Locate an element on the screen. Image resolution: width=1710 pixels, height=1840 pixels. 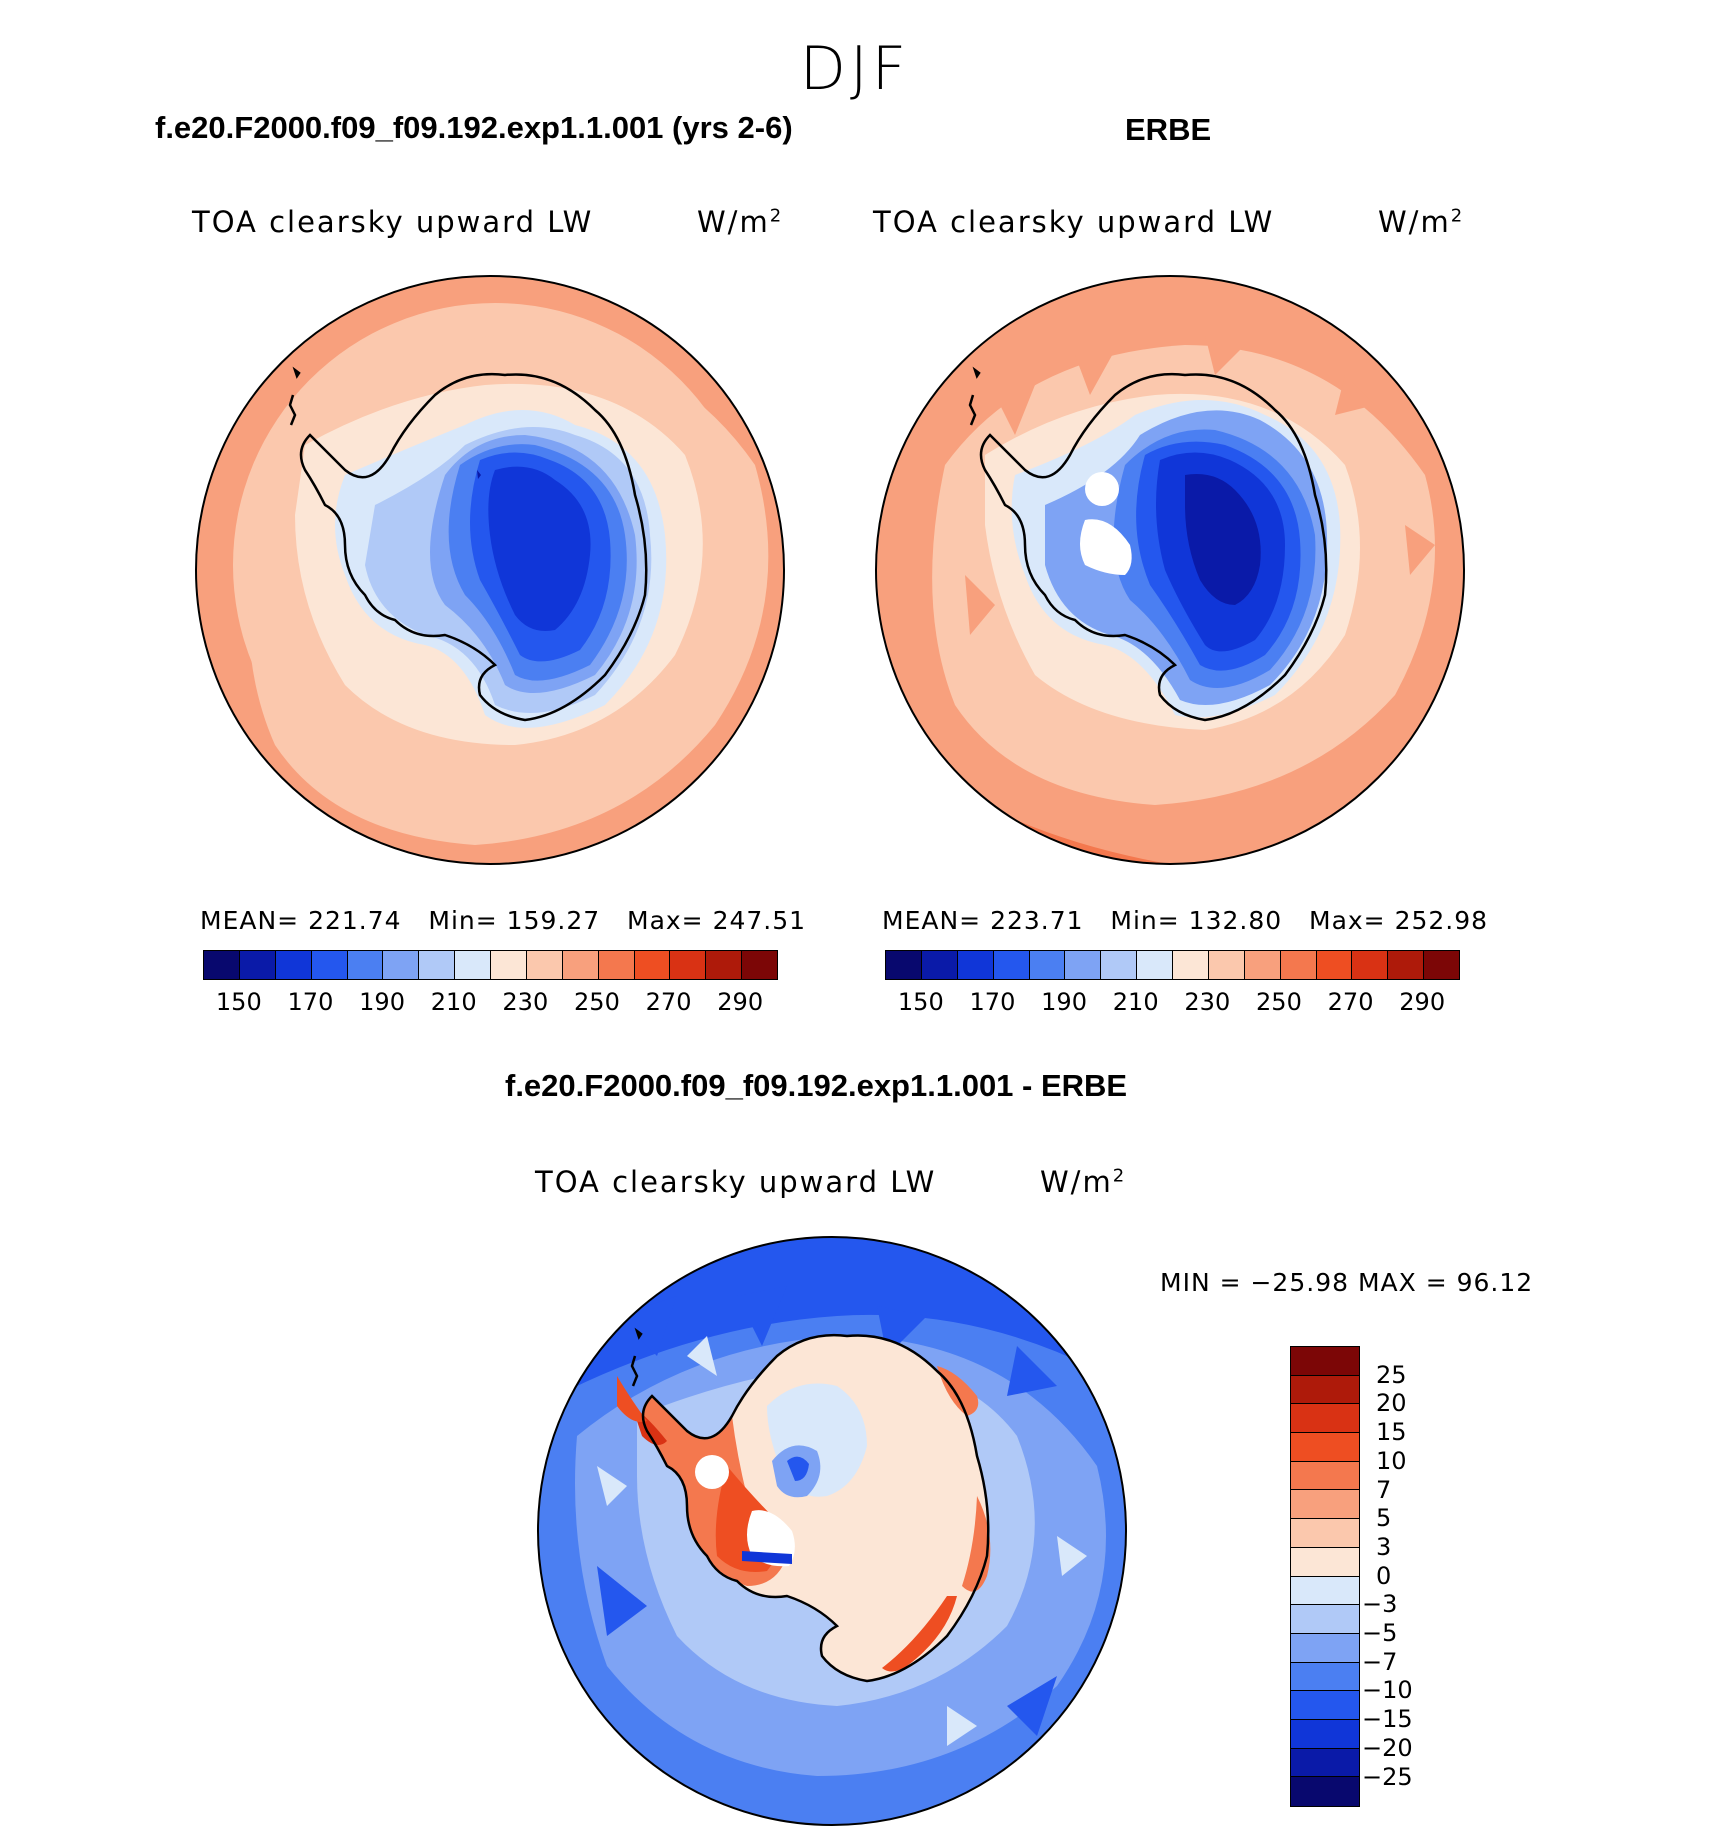
diff-colorbar-tick-label: 20 is located at coordinates (1391, 1403).